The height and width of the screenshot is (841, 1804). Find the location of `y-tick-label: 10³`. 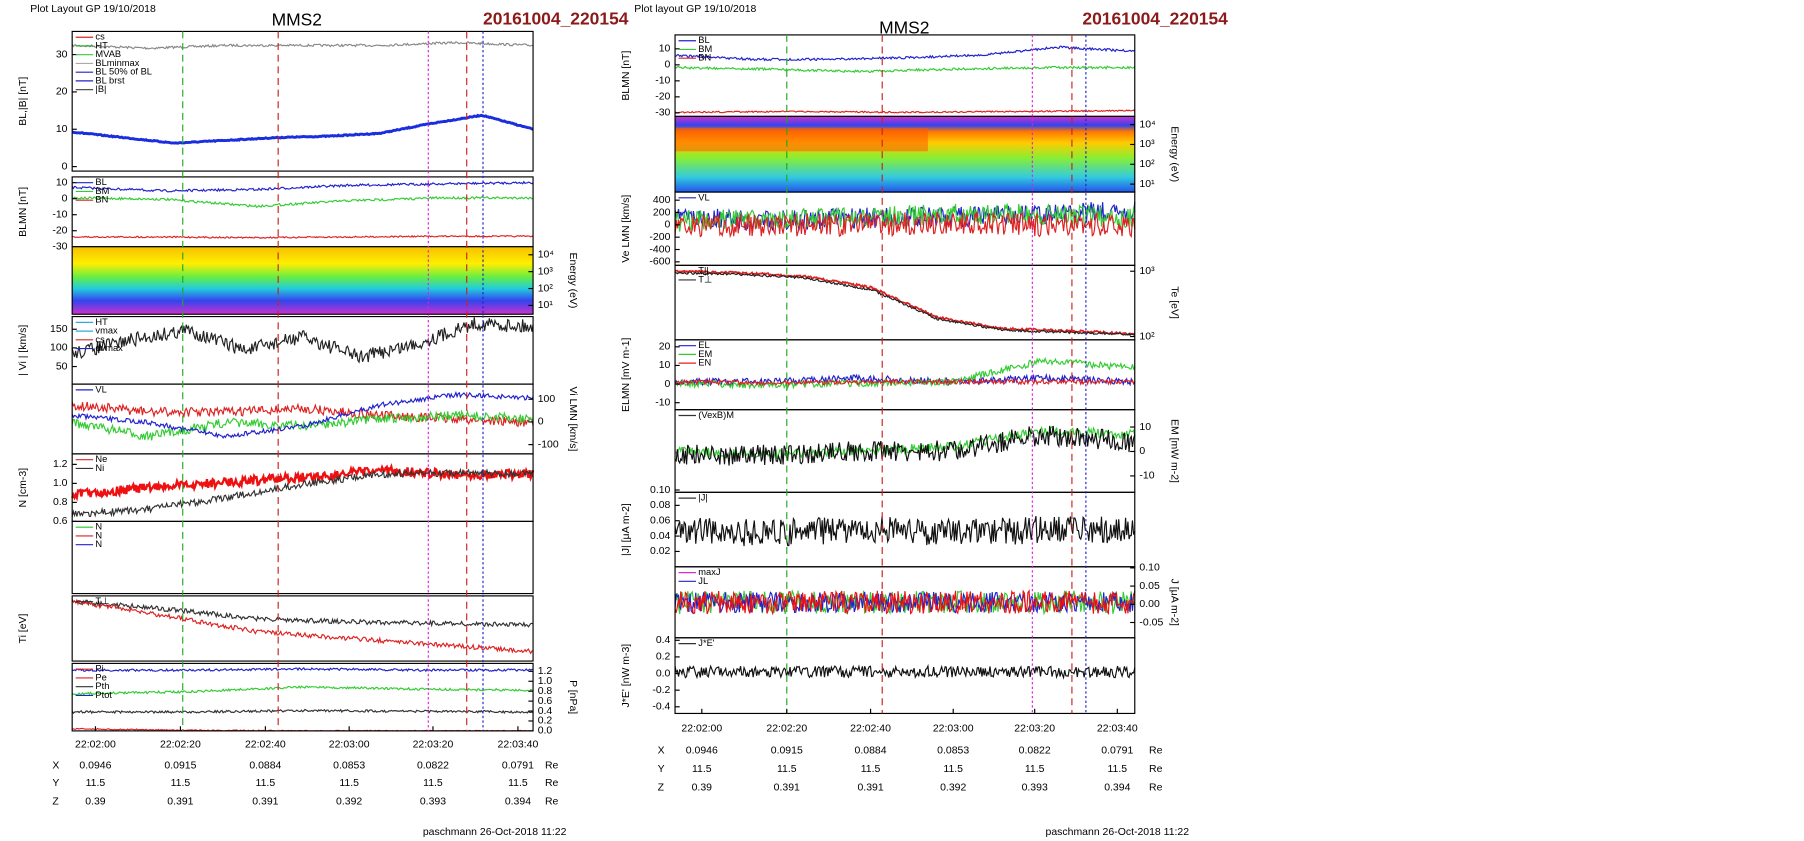

y-tick-label: 10³ is located at coordinates (1147, 144).